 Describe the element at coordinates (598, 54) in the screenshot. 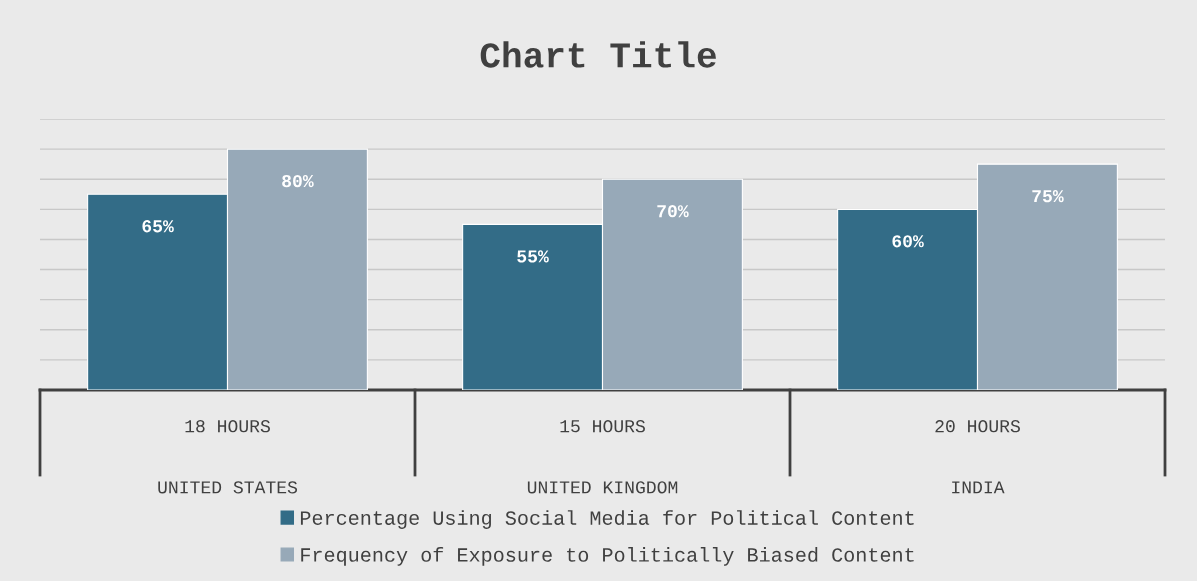

I see `chart-title: Chart Title` at that location.